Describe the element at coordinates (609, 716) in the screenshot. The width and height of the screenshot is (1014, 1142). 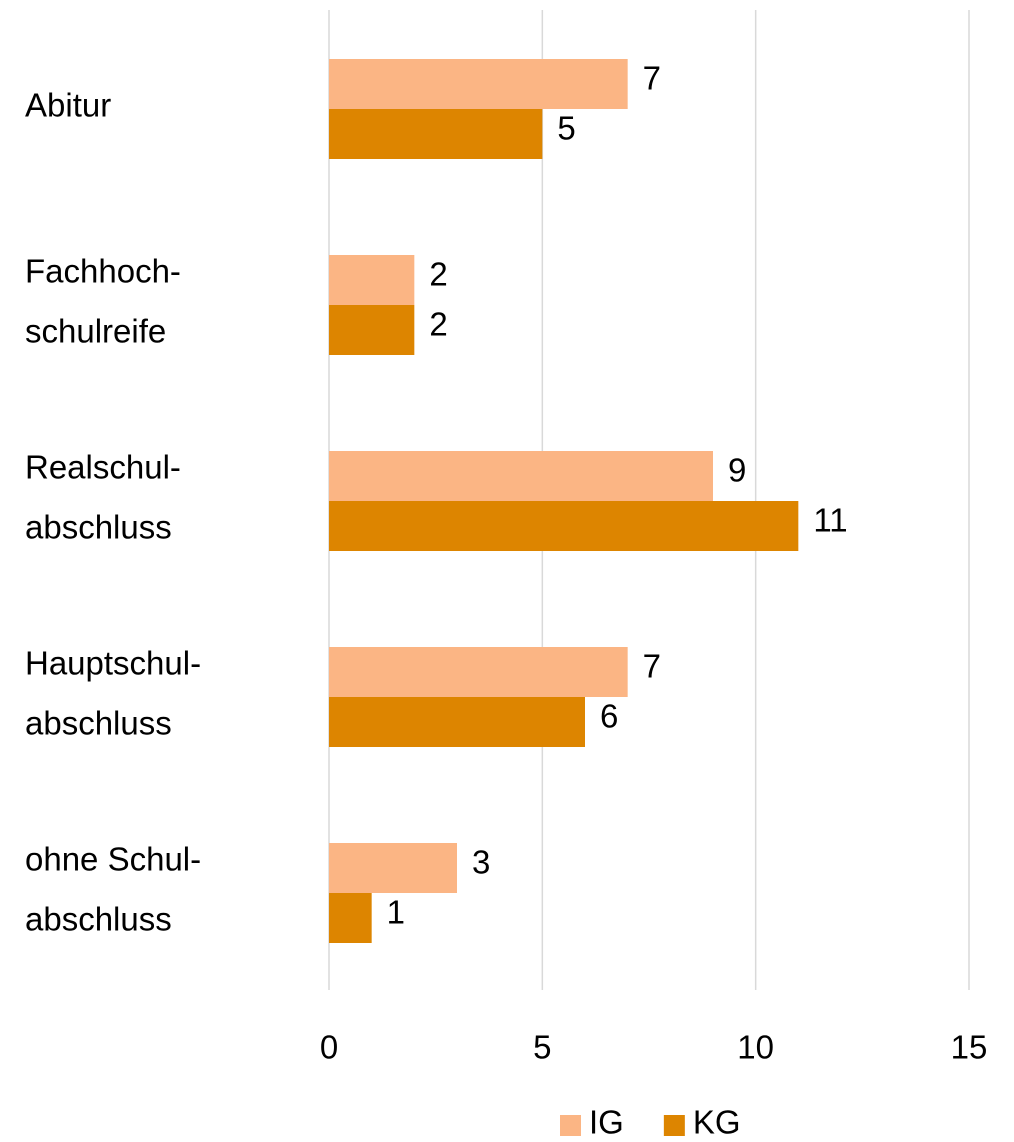
I see `value-label: 6` at that location.